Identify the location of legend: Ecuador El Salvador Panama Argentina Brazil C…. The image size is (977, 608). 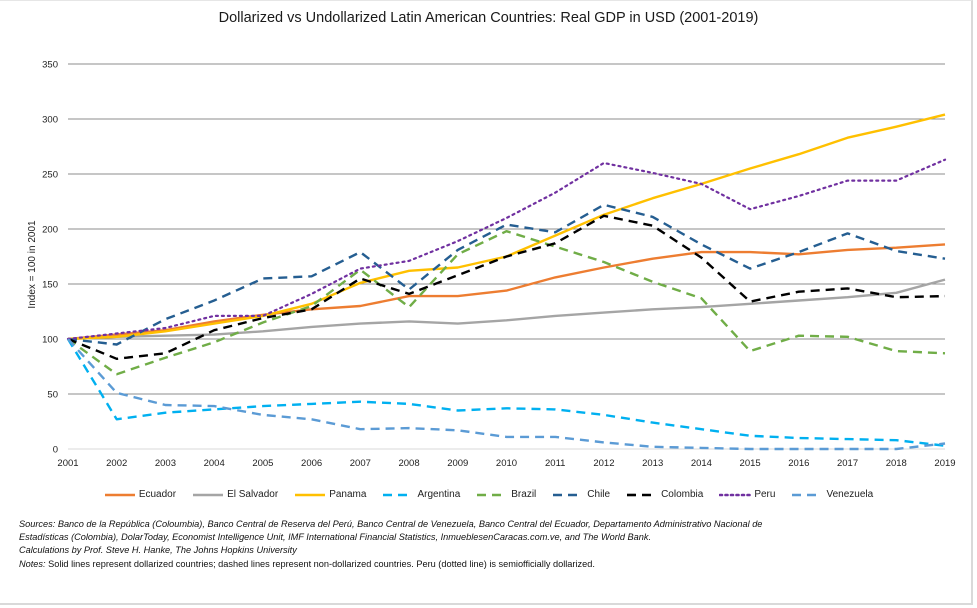
(488, 494).